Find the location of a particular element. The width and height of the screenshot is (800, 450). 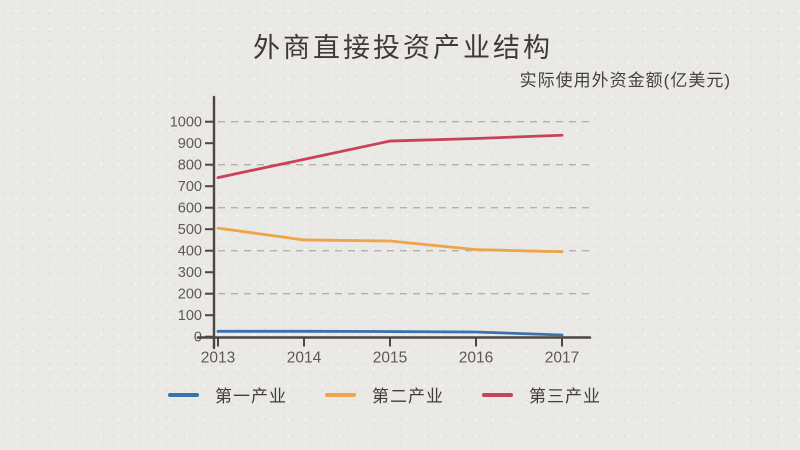

x-tick-label: 2013 is located at coordinates (218, 358).